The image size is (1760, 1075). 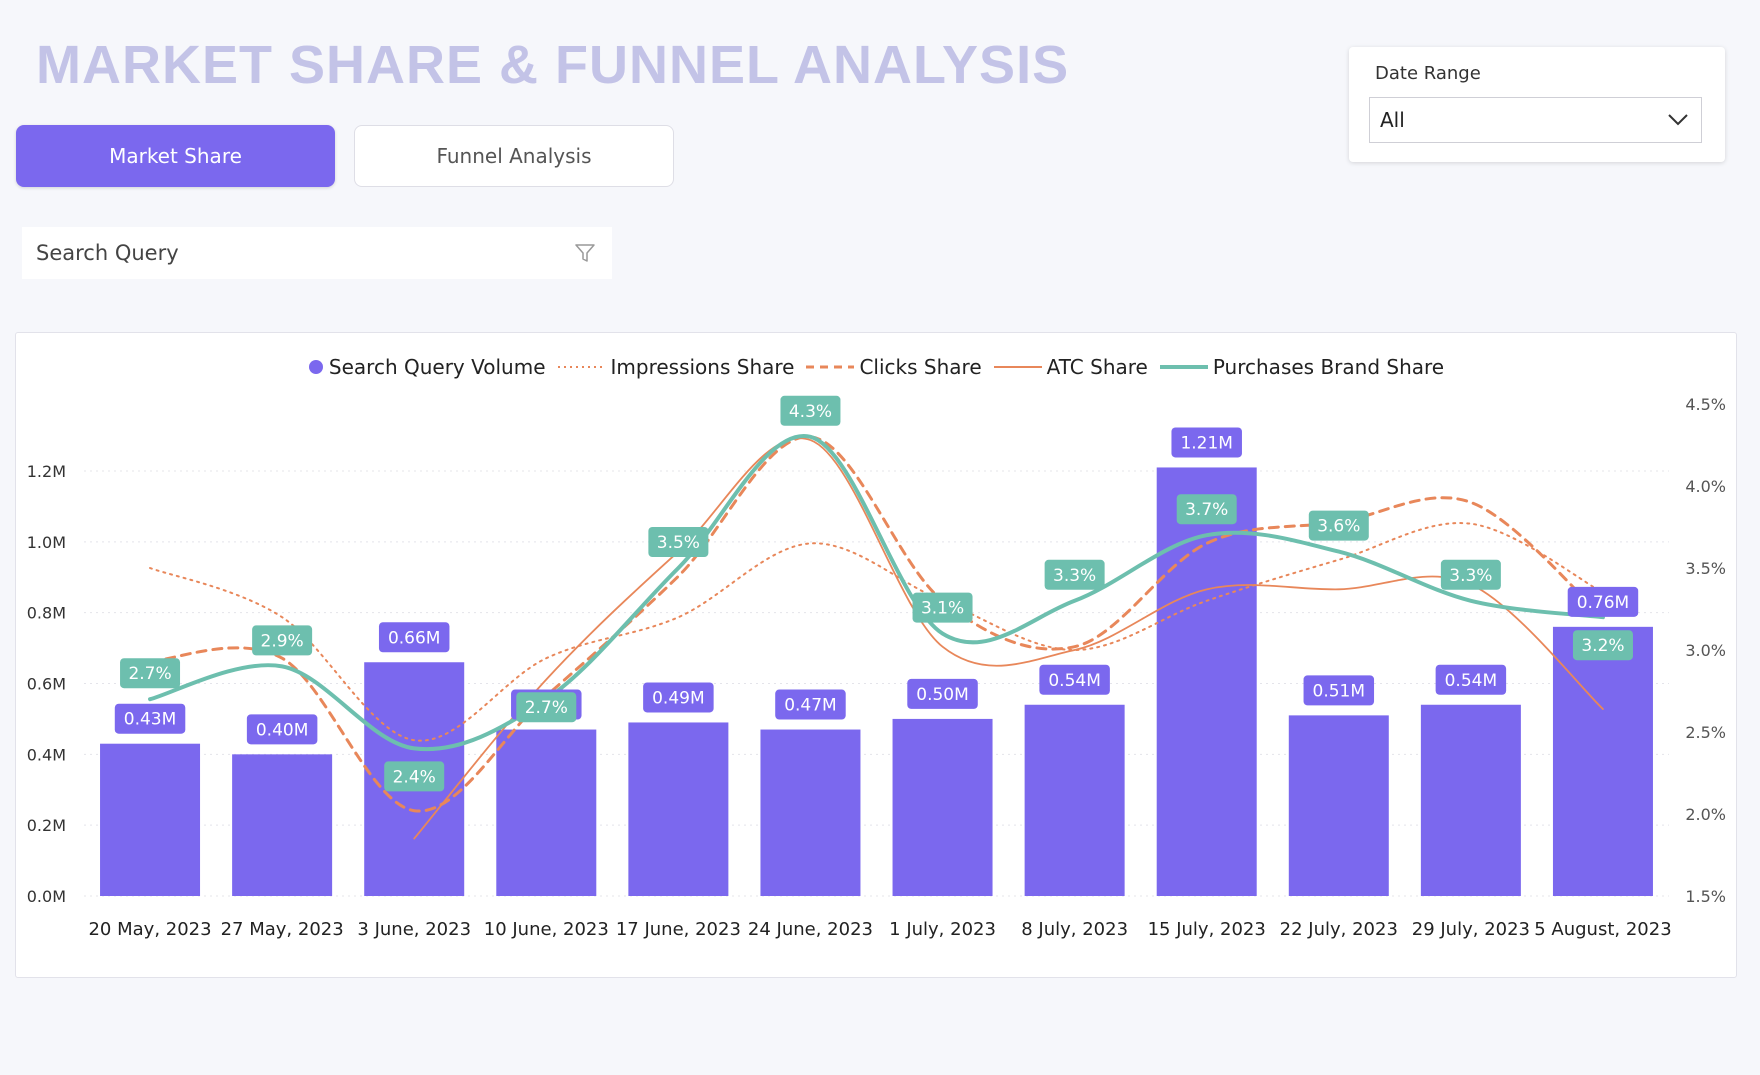 I want to click on legend-item-purchases-brand-share: Purchases Brand Share, so click(x=1302, y=367).